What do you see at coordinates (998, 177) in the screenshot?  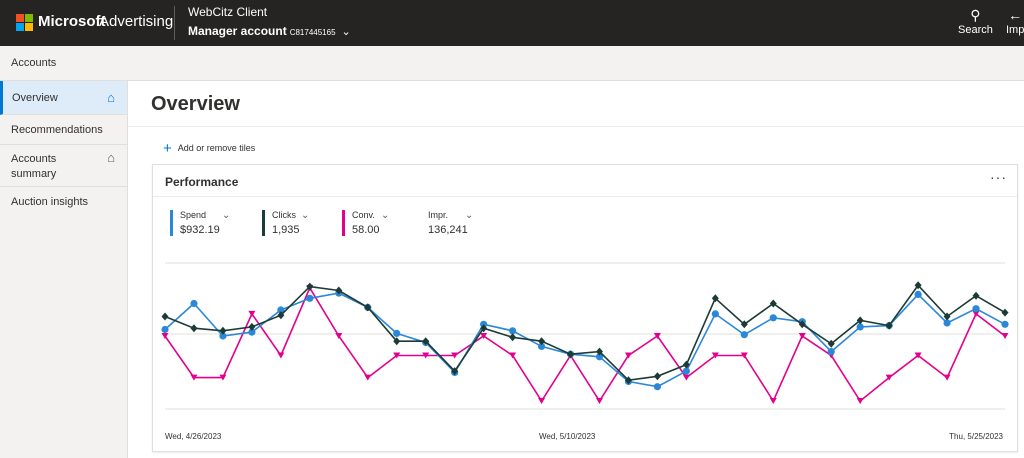 I see `more-options-button: ···` at bounding box center [998, 177].